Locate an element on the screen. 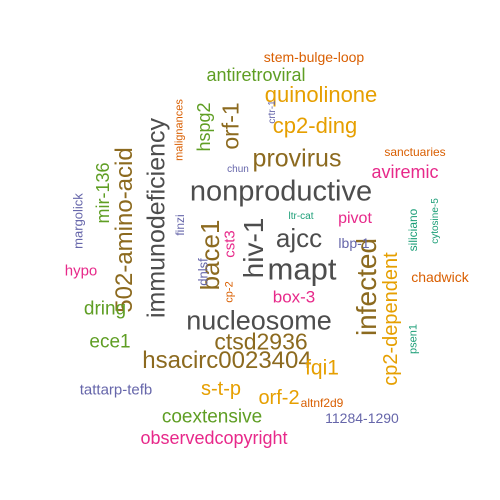 The width and height of the screenshot is (500, 500). word-observedcopyright: observedcopyright is located at coordinates (214, 438).